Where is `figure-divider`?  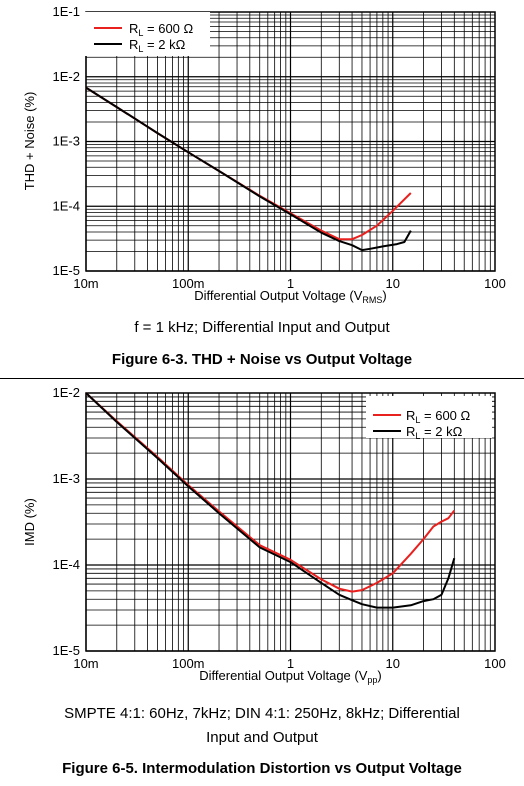
figure-divider is located at coordinates (262, 378).